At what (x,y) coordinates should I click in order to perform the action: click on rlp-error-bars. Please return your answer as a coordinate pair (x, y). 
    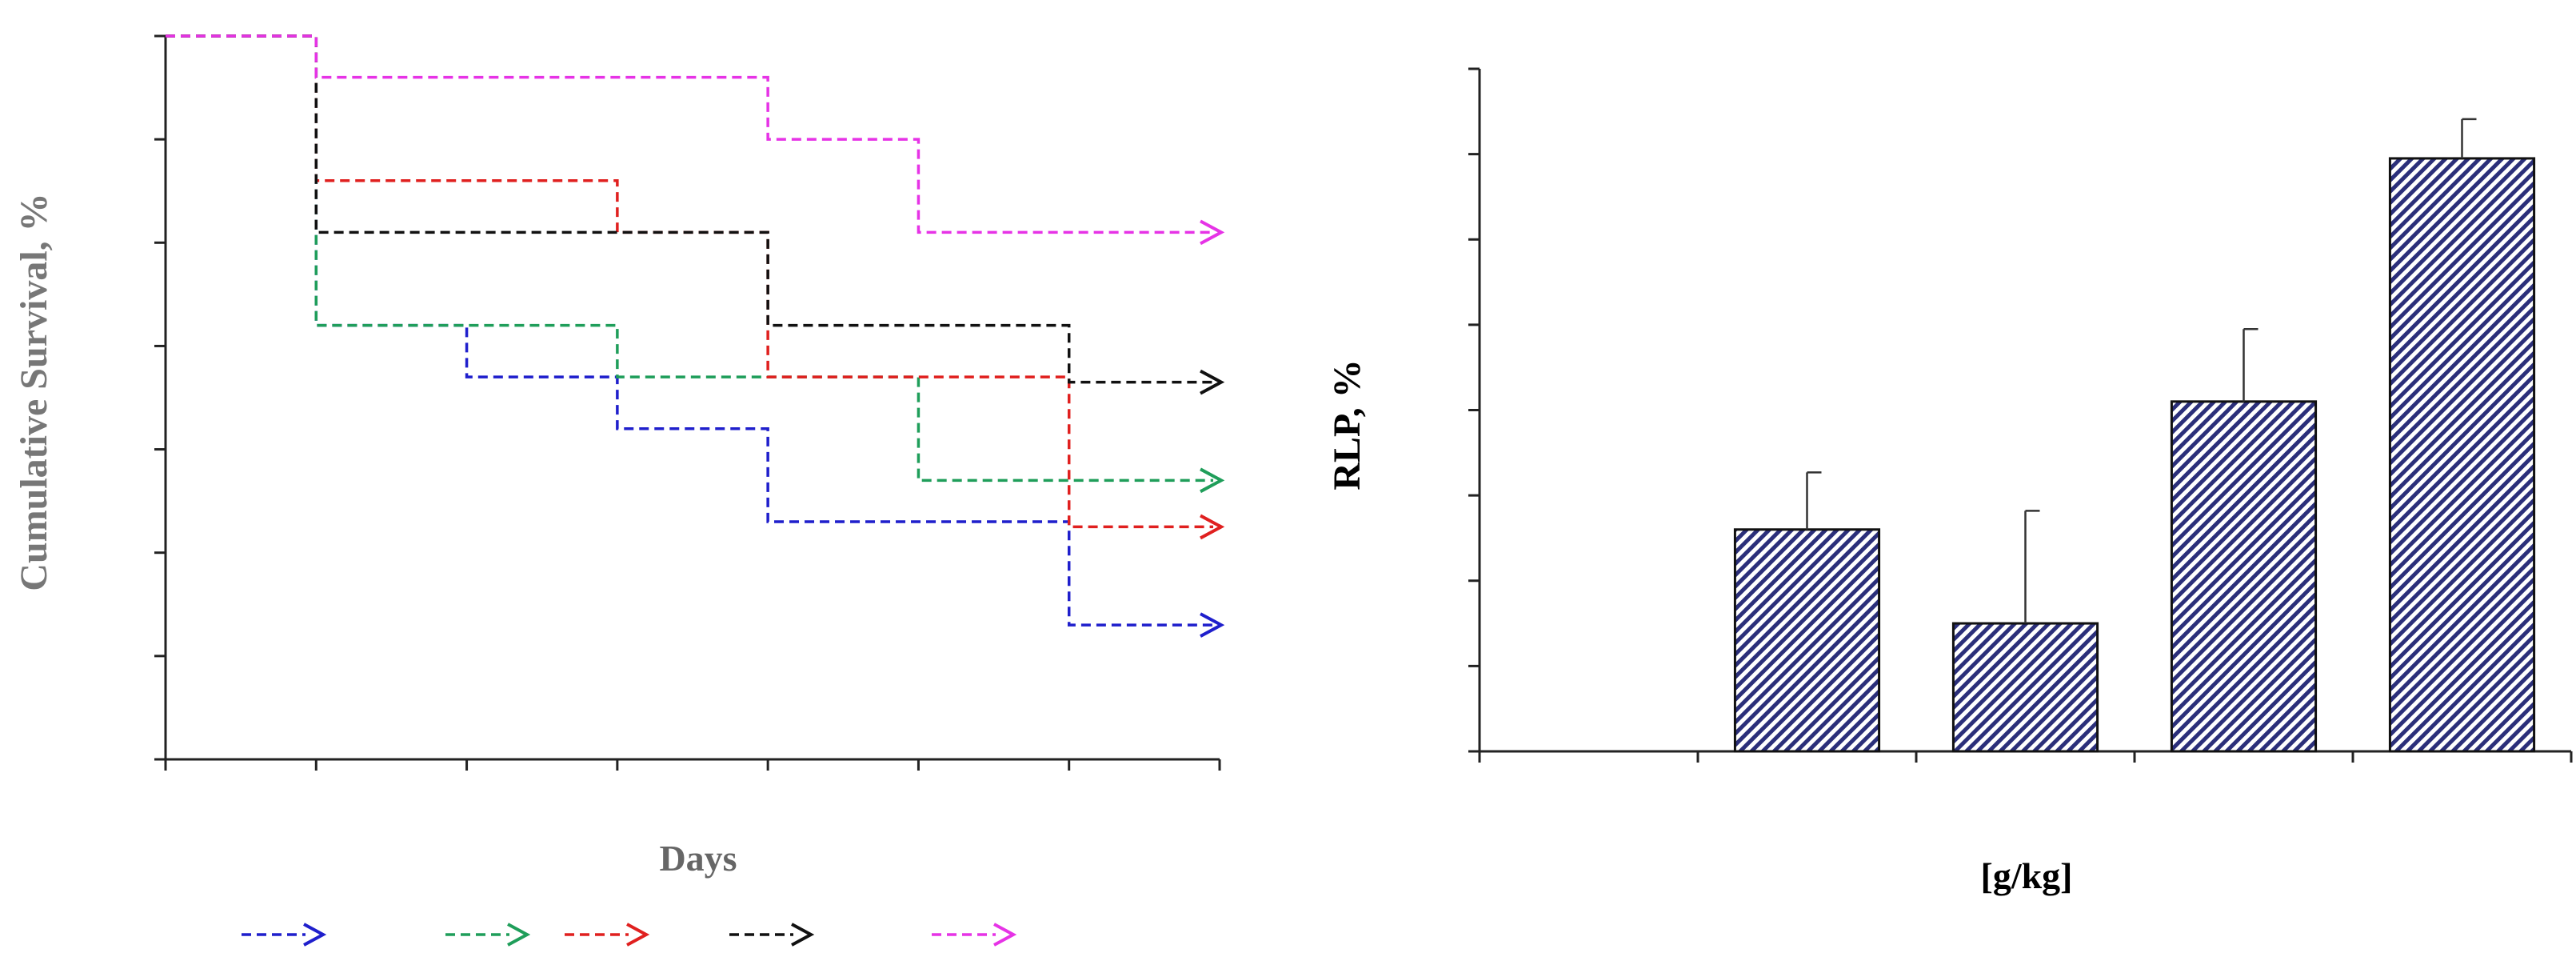
    Looking at the image, I should click on (2141, 371).